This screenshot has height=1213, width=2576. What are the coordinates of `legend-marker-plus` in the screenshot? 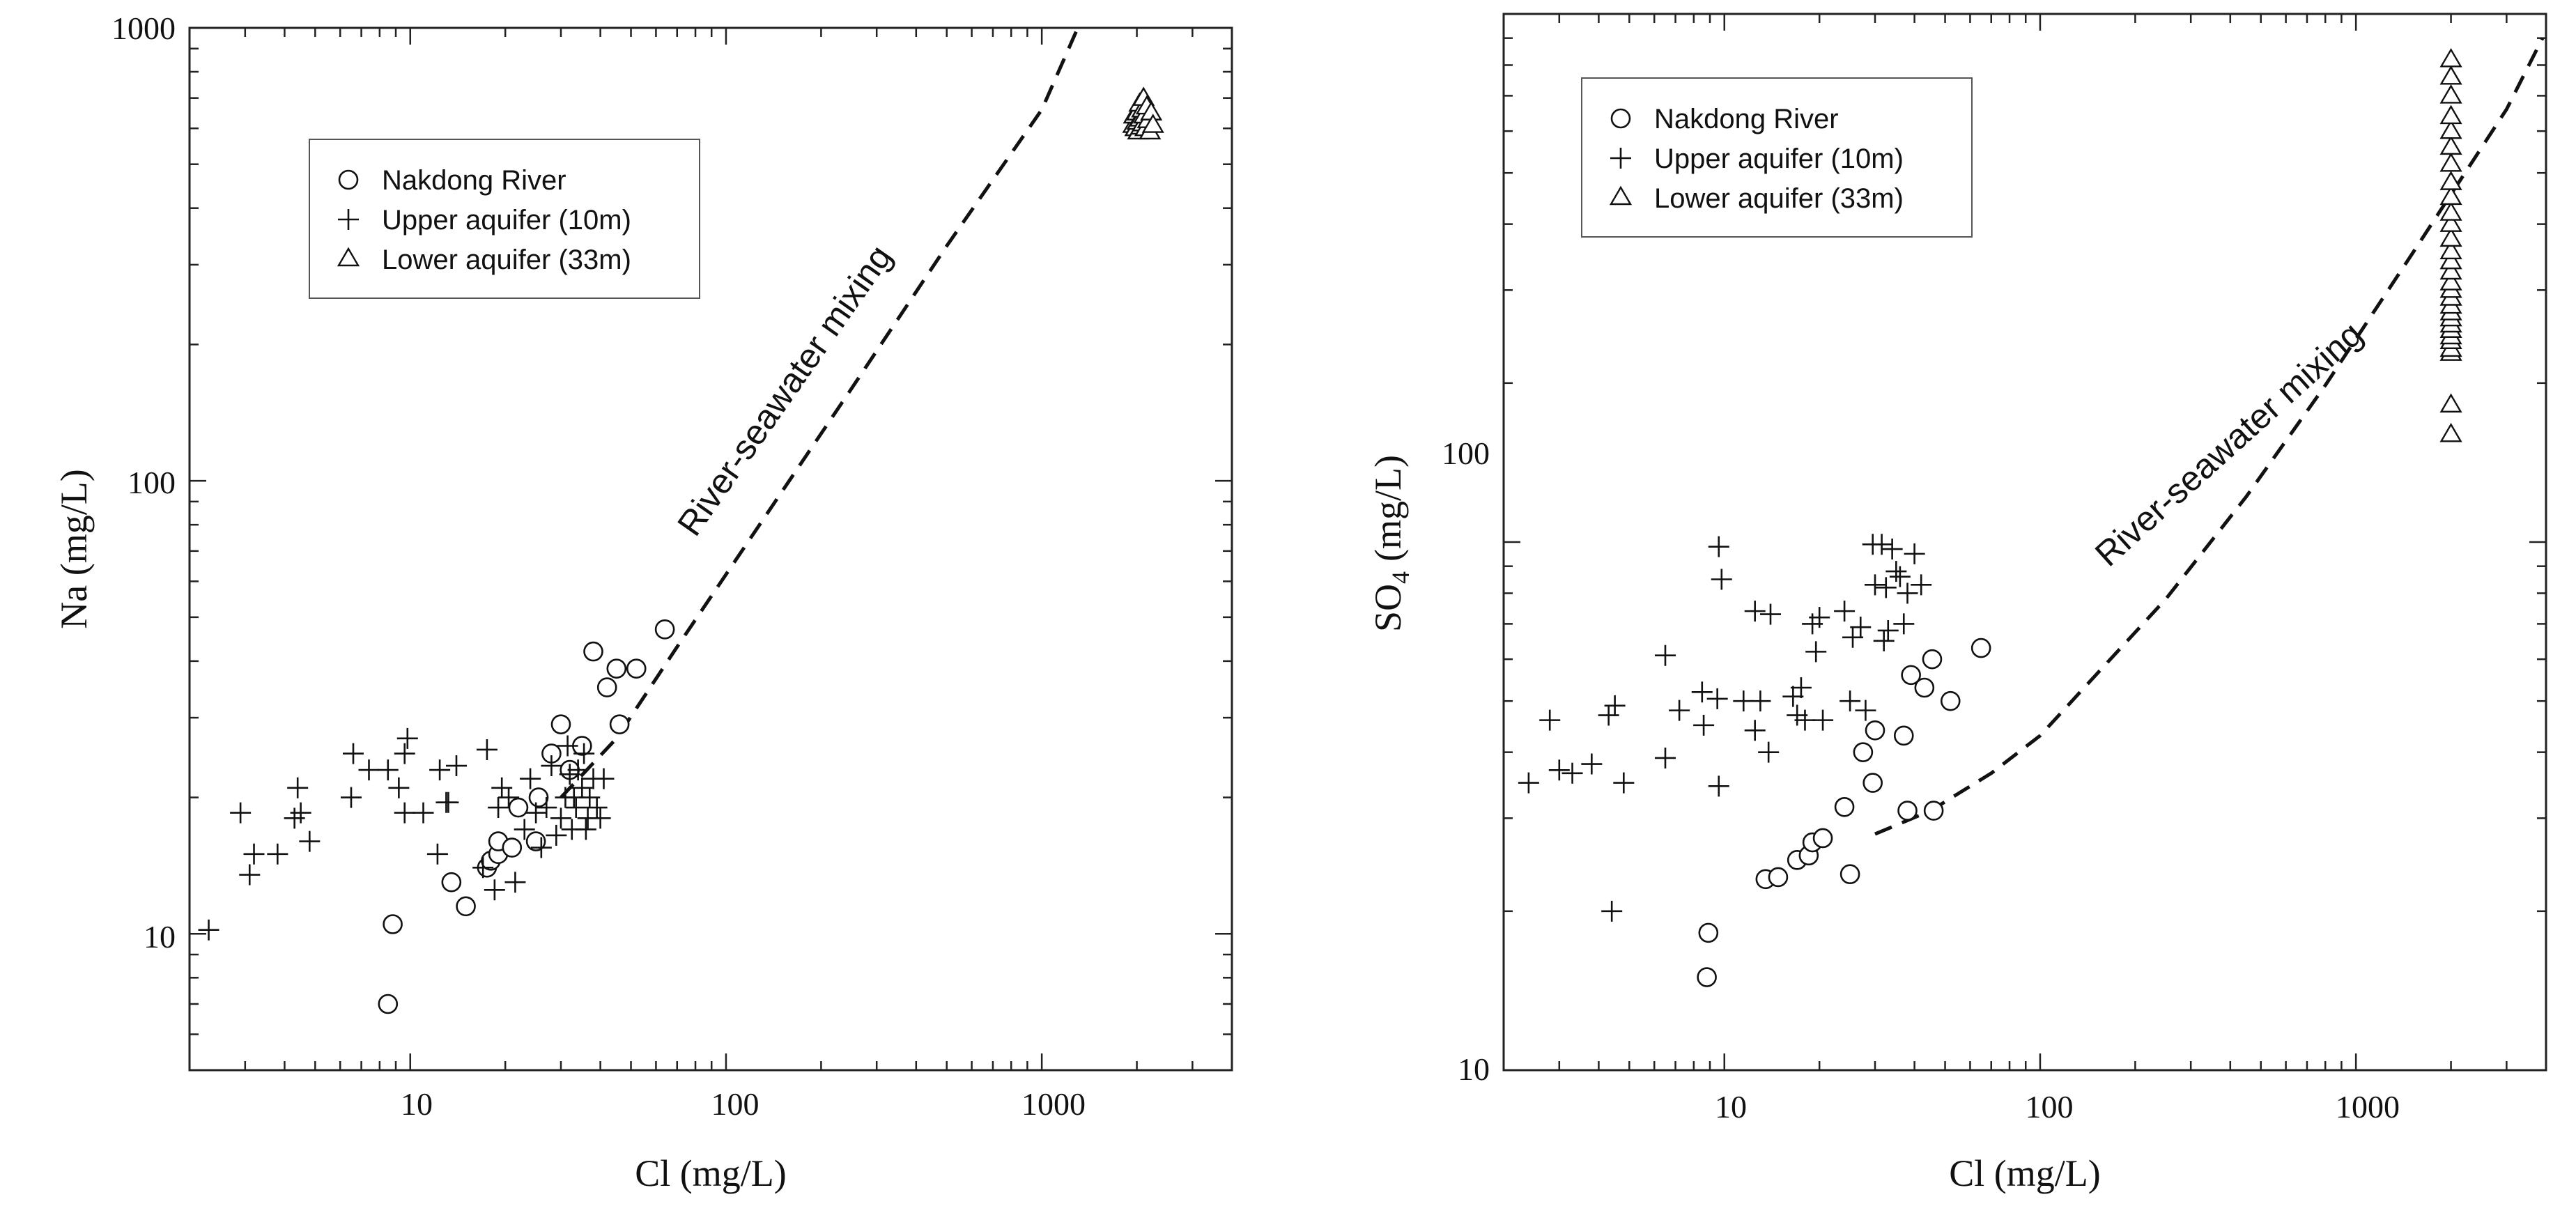 It's located at (1620, 159).